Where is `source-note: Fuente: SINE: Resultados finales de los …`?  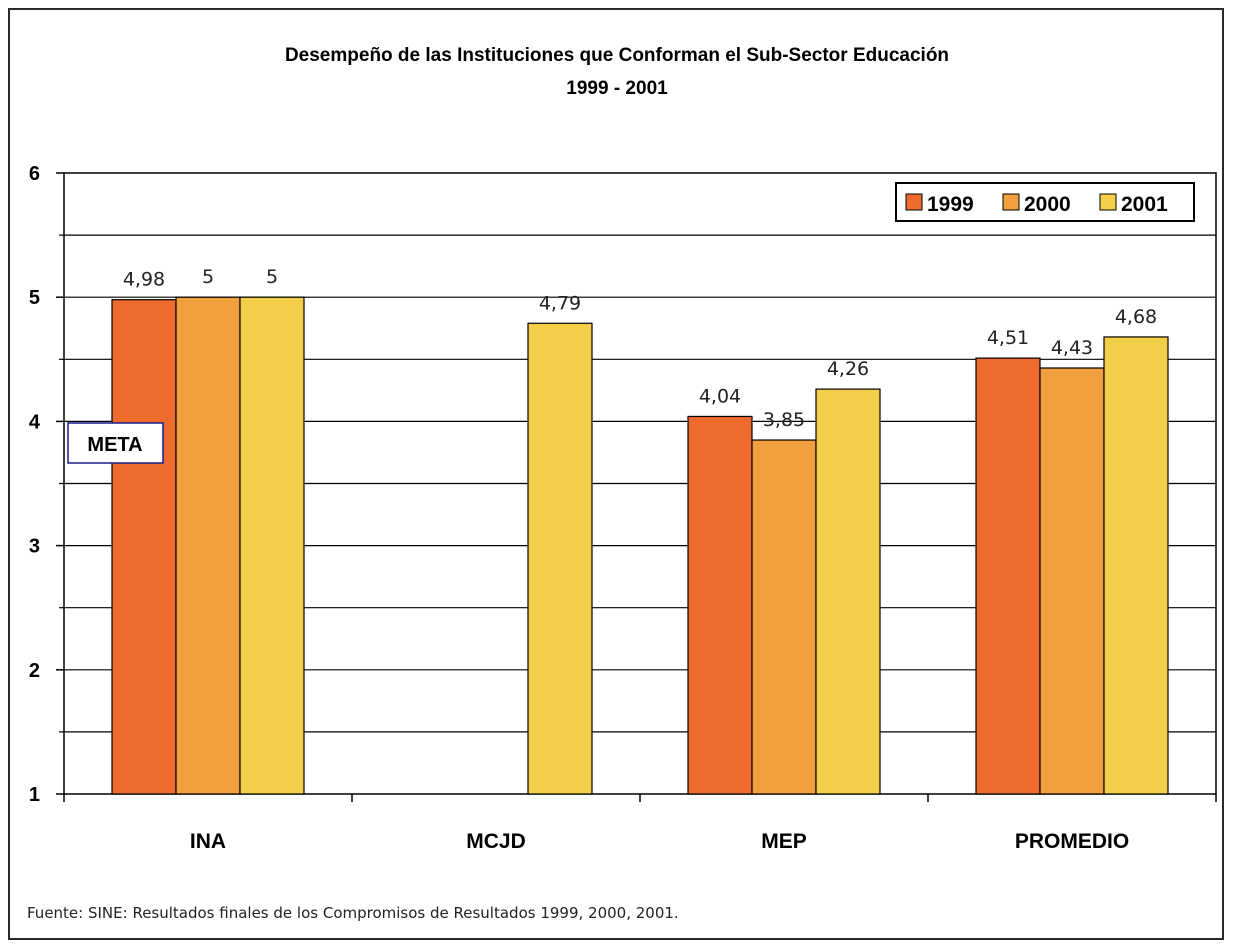 source-note: Fuente: SINE: Resultados finales de los … is located at coordinates (353, 913).